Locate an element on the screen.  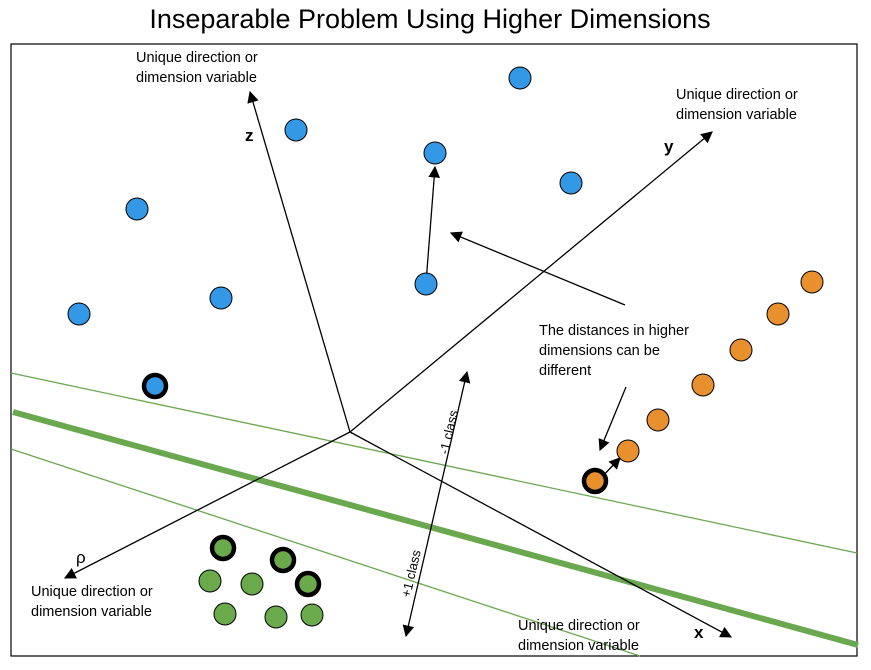
minus-class-label: -1 class is located at coordinates (448, 432).